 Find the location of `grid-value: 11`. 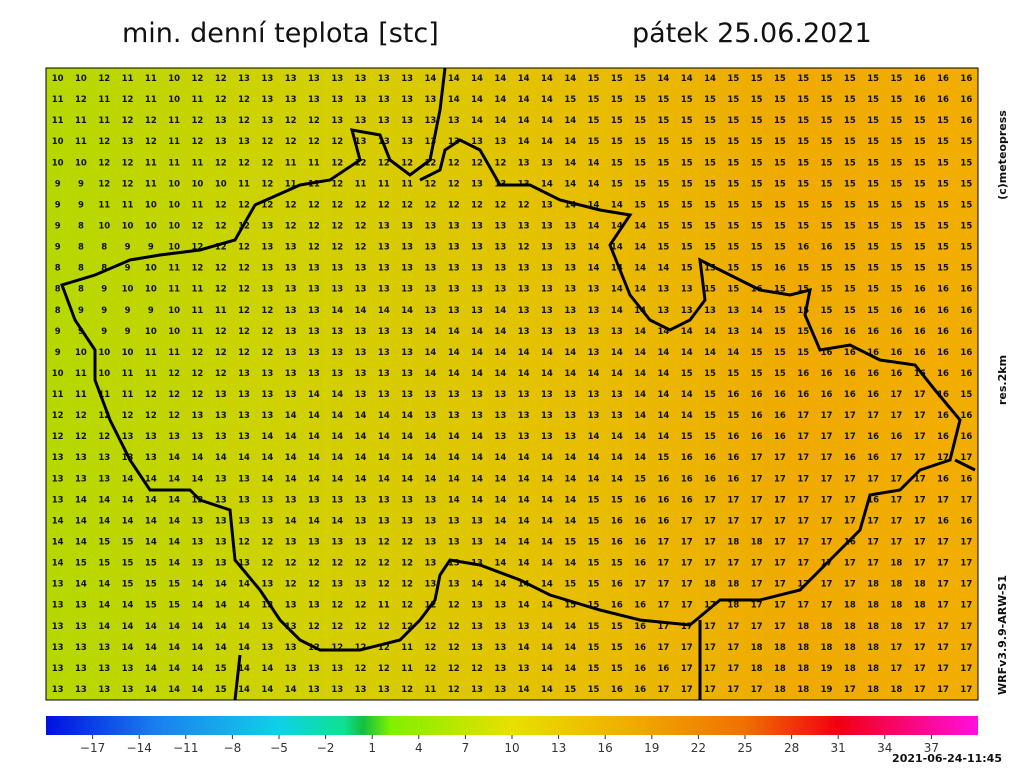

grid-value: 11 is located at coordinates (128, 79).